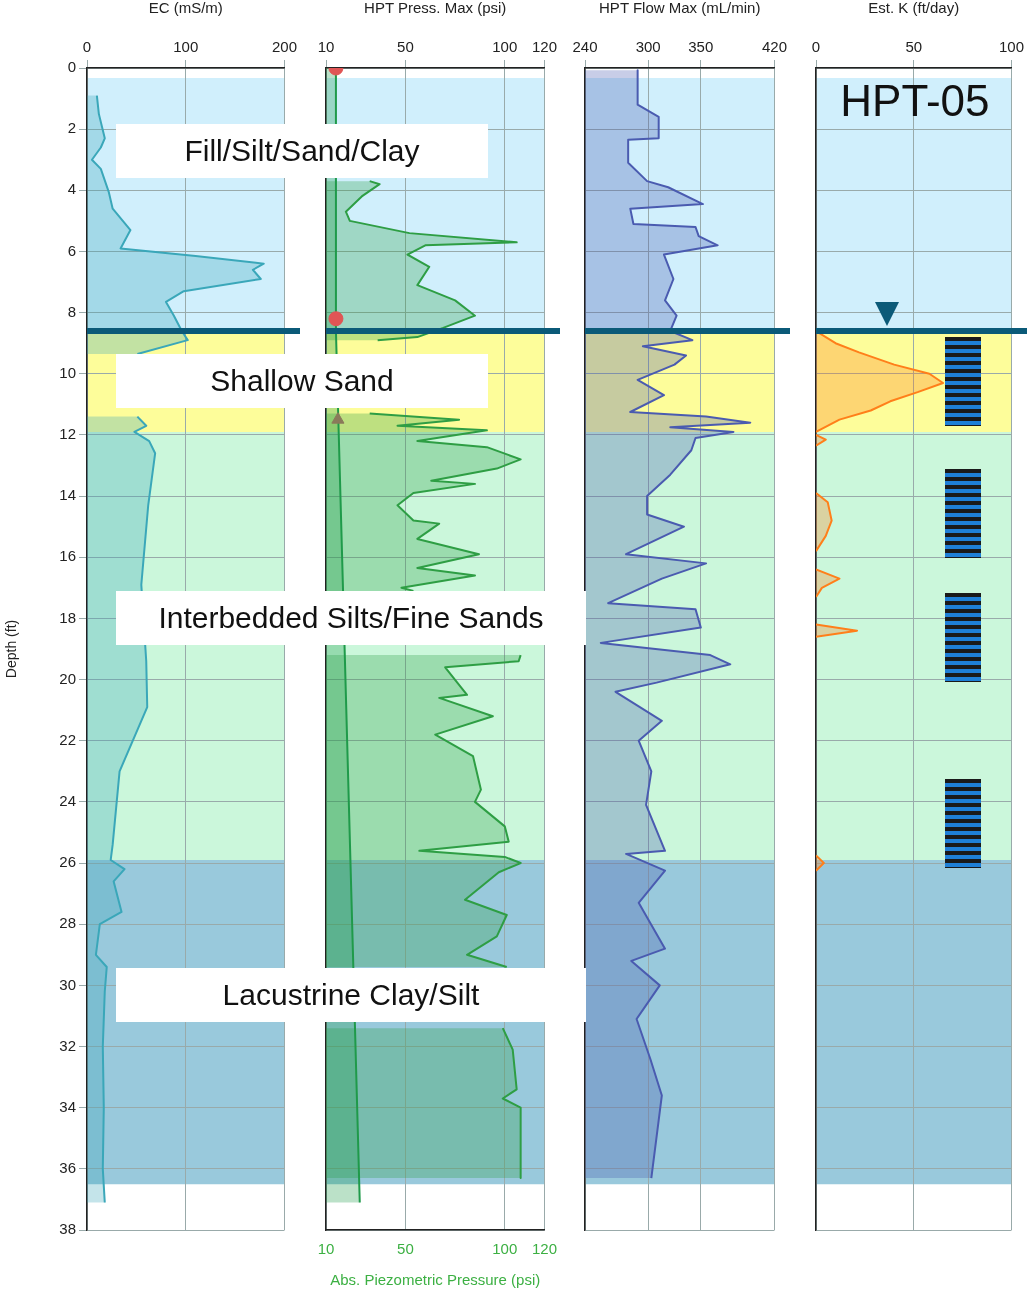  Describe the element at coordinates (67, 678) in the screenshot. I see `y-tick-label: 20` at that location.